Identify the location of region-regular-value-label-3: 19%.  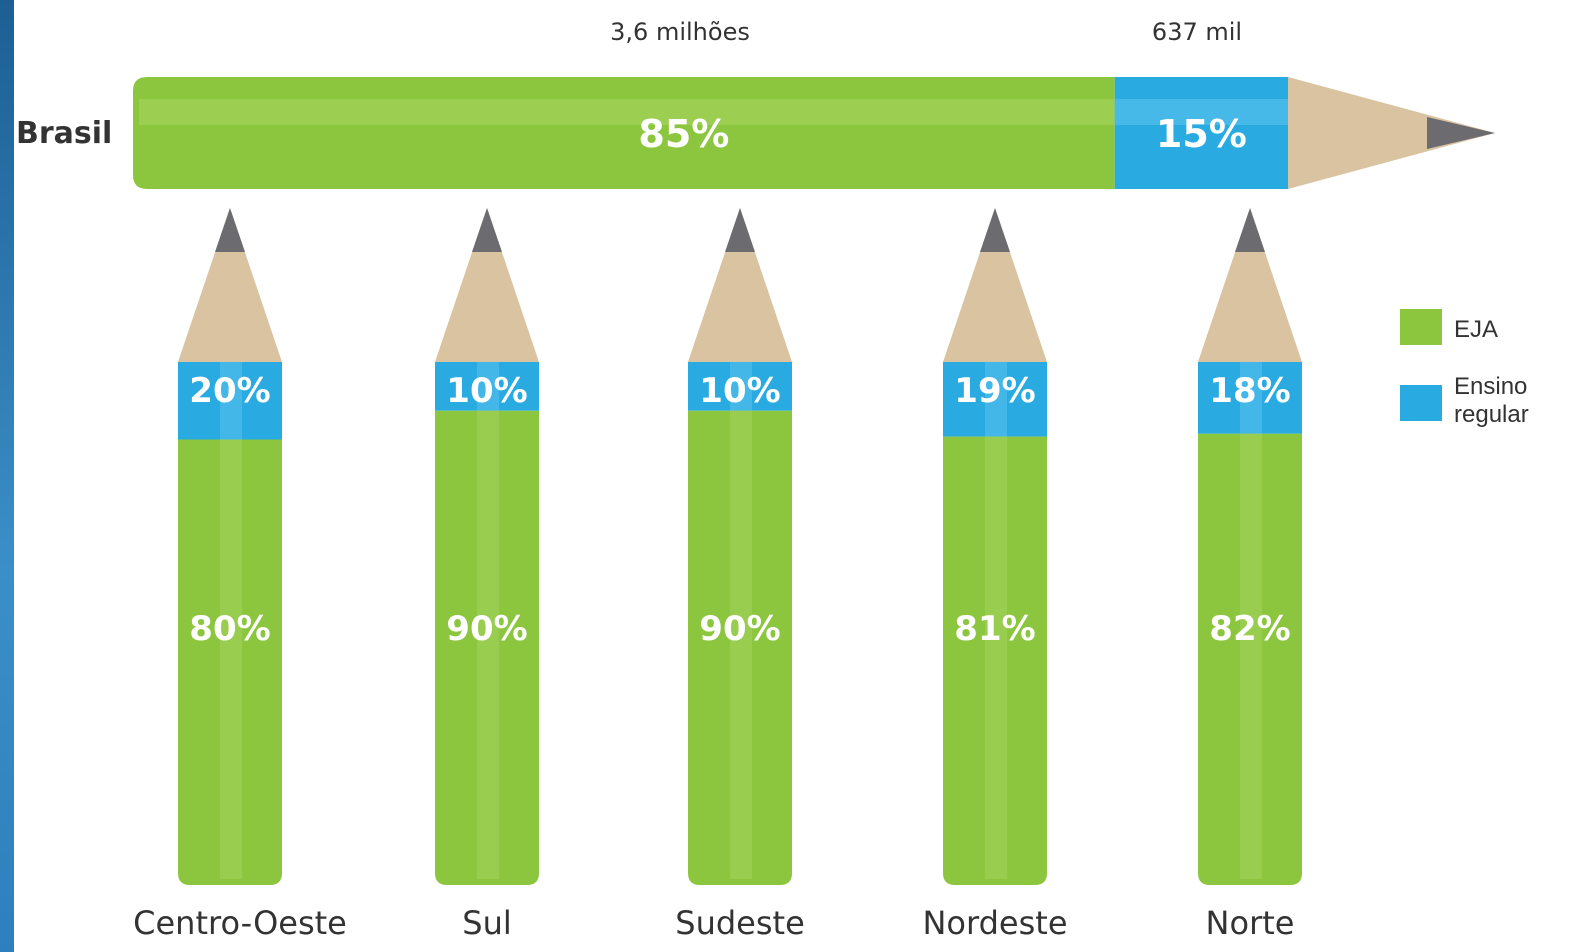
(994, 391).